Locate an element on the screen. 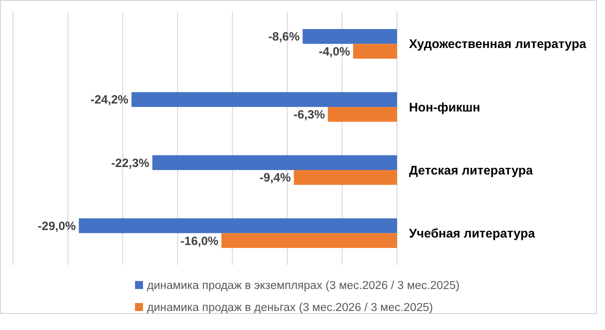 The image size is (605, 330). y-tick-label: Детская литература is located at coordinates (471, 170).